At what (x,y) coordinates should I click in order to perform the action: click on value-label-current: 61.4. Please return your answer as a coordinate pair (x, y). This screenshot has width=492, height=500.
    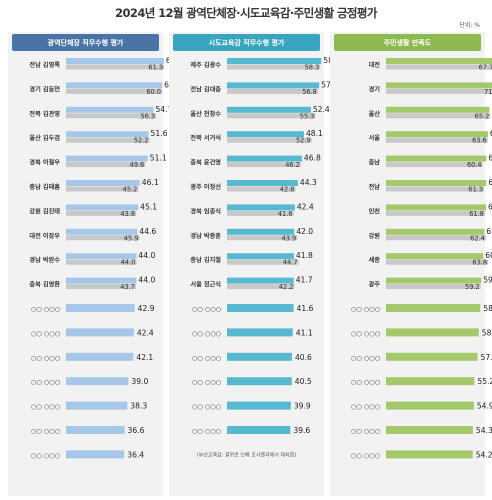
    Looking at the image, I should click on (489, 231).